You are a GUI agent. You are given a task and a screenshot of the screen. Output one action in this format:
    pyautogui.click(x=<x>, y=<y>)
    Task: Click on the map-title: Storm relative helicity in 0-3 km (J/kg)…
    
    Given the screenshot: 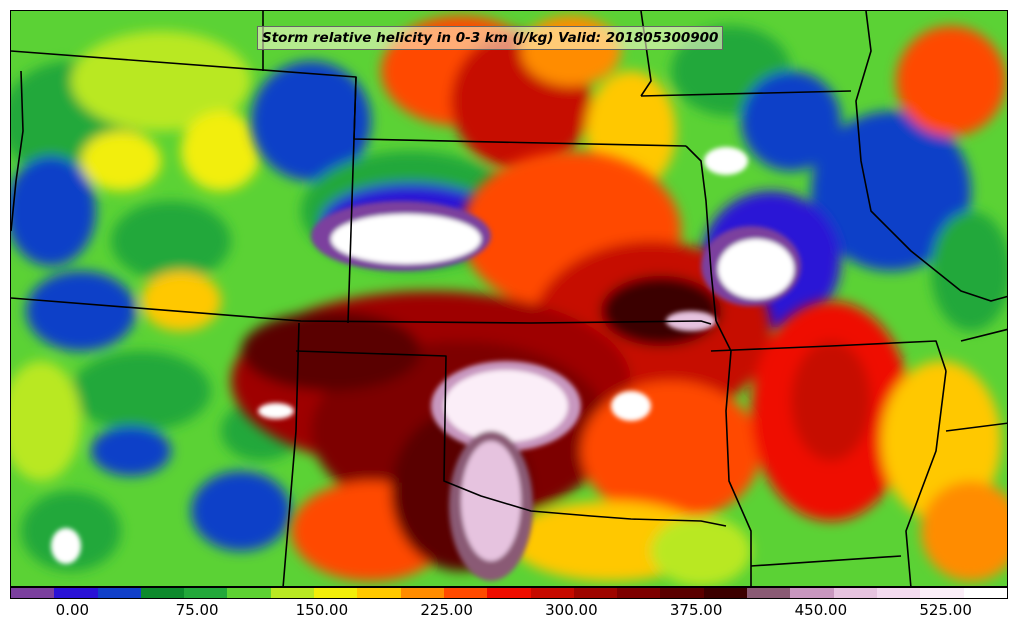 What is the action you would take?
    pyautogui.click(x=490, y=38)
    